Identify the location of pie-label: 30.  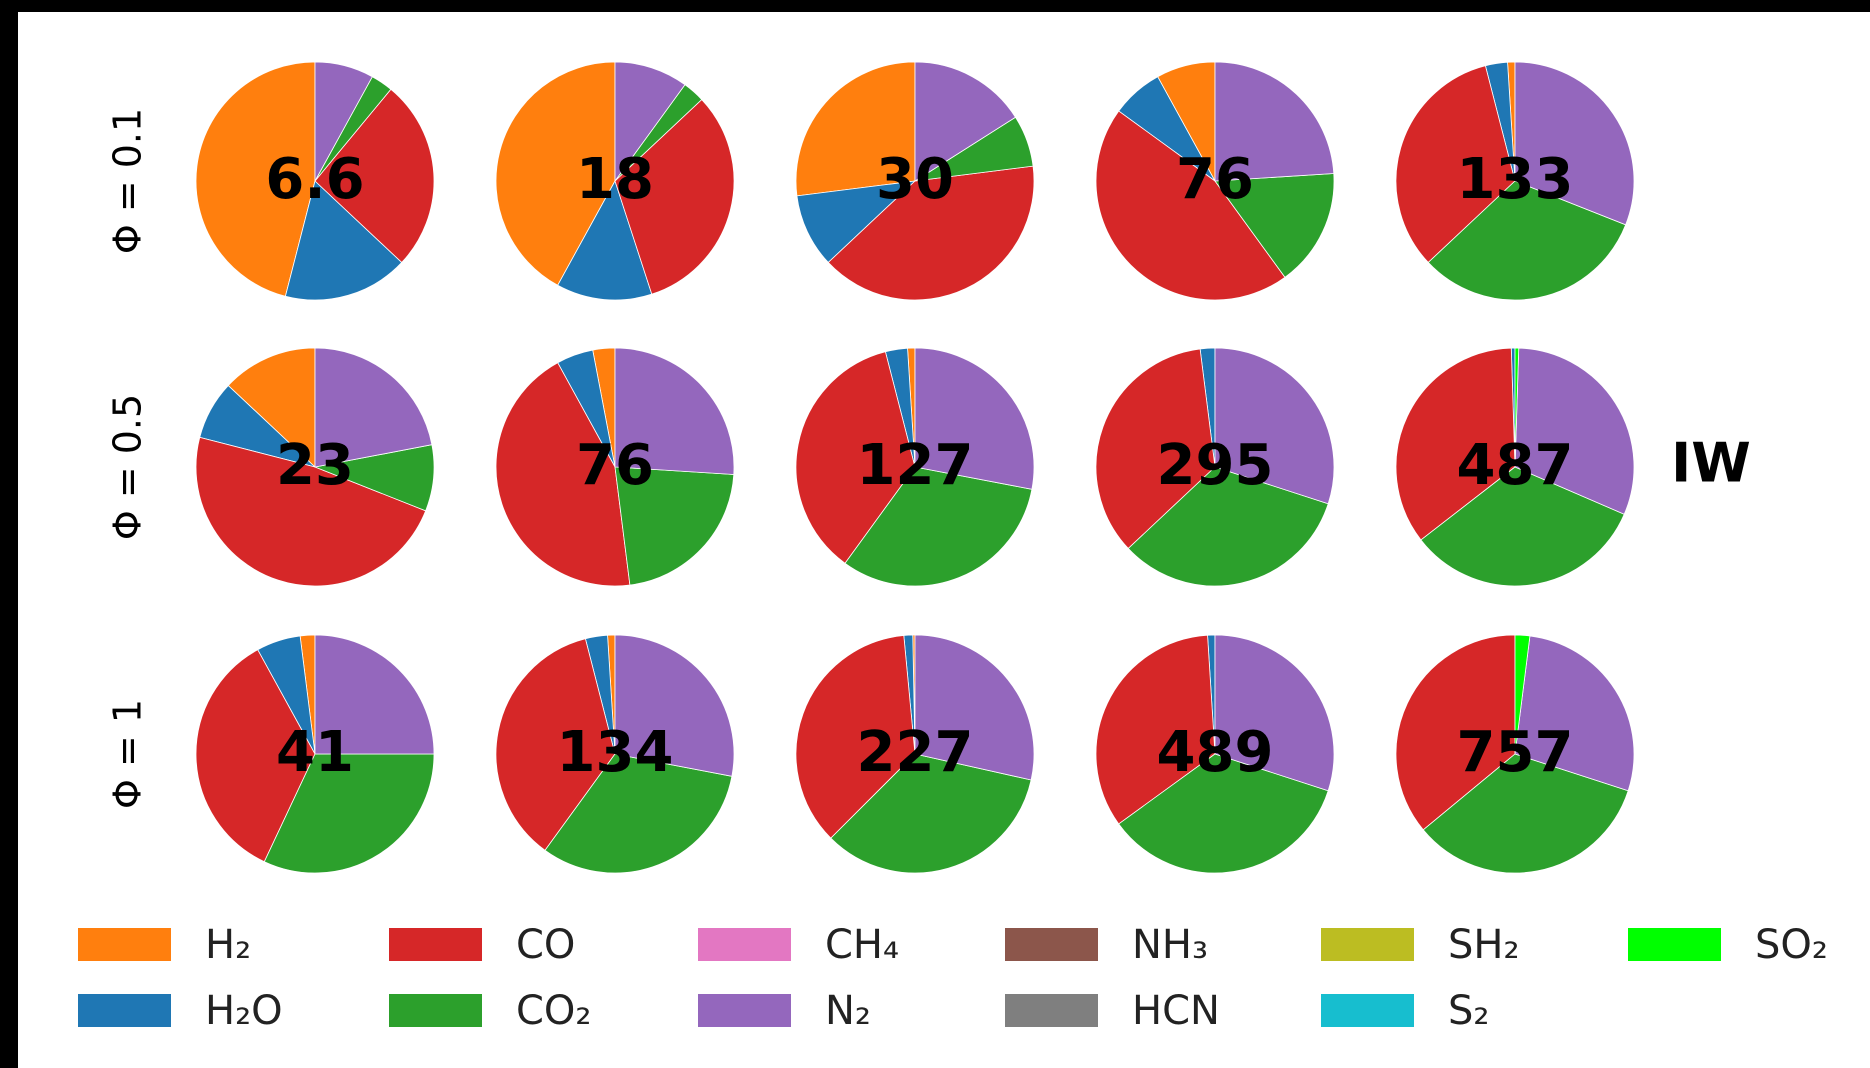
(915, 179).